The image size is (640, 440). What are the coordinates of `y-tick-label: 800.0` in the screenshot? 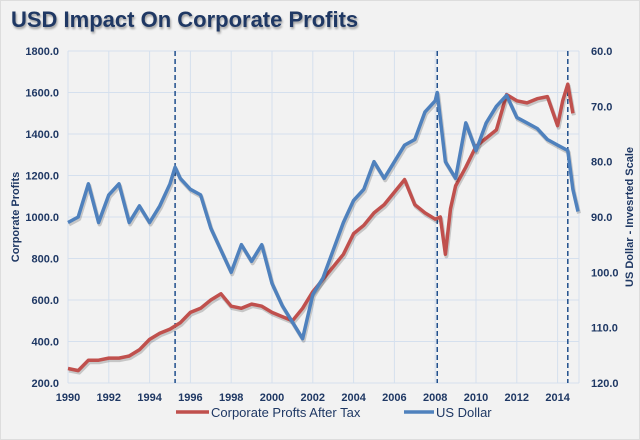 It's located at (45, 260).